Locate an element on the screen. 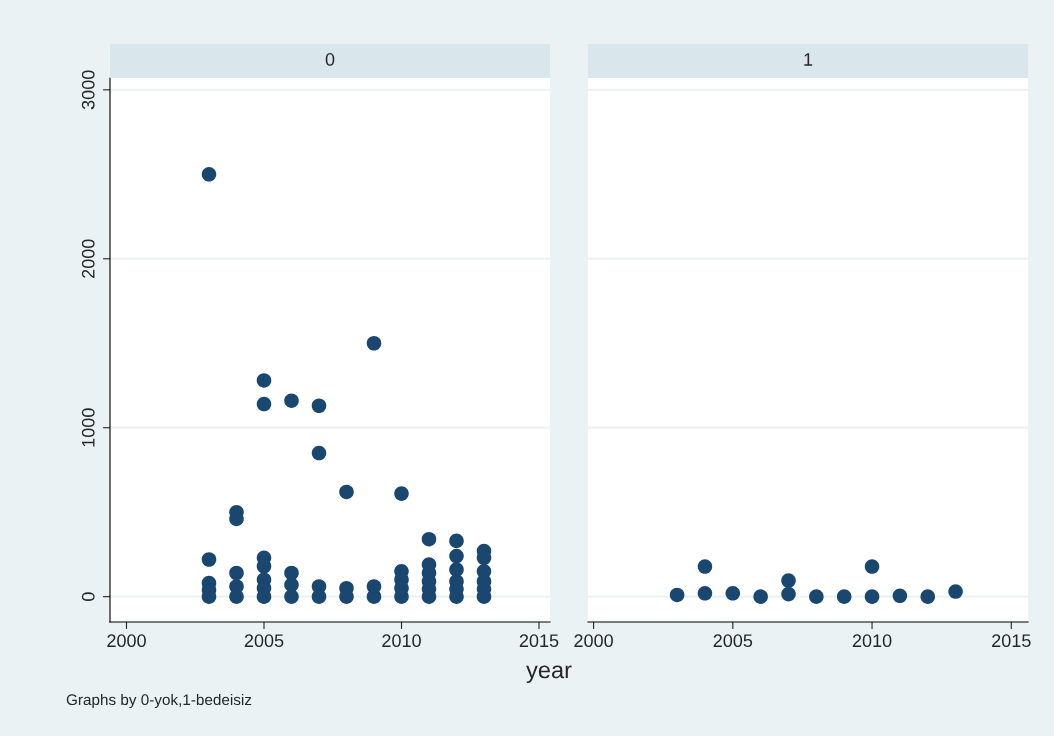 This screenshot has width=1054, height=736. y-tick-label: 3000 is located at coordinates (88, 90).